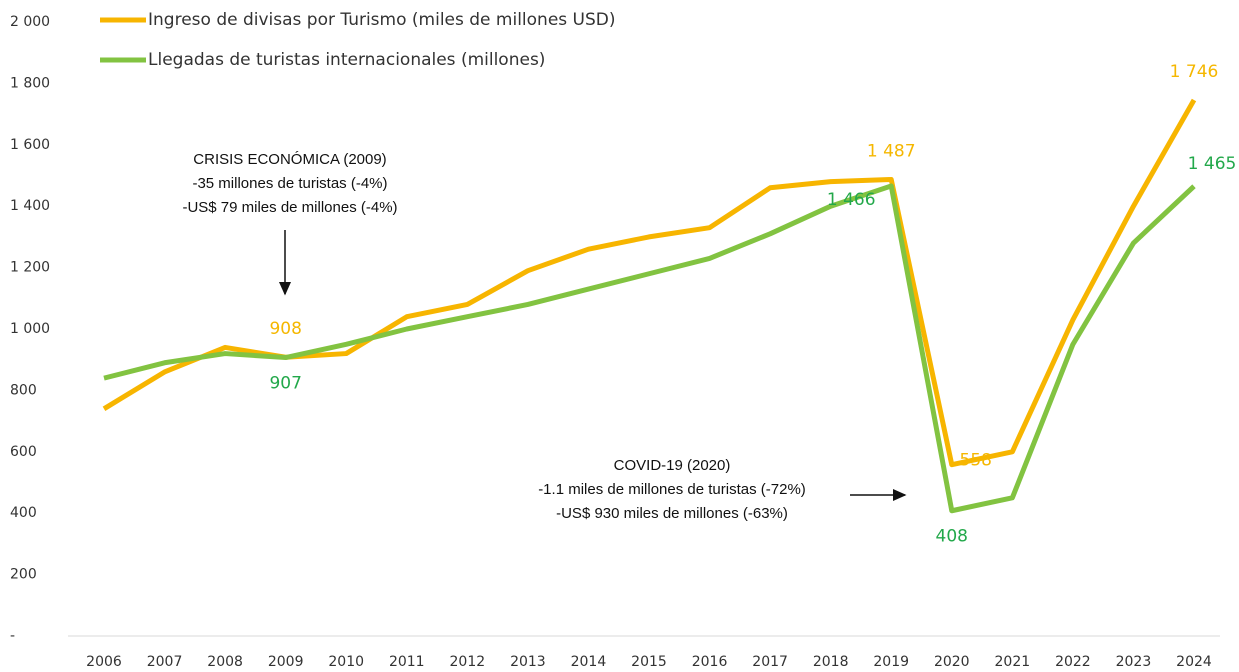 This screenshot has height=672, width=1239. I want to click on x-tick-label: 2009, so click(286, 662).